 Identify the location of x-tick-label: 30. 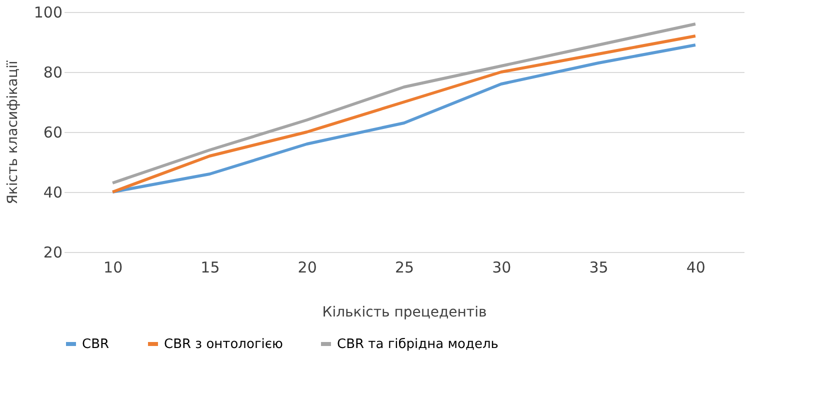
(502, 267).